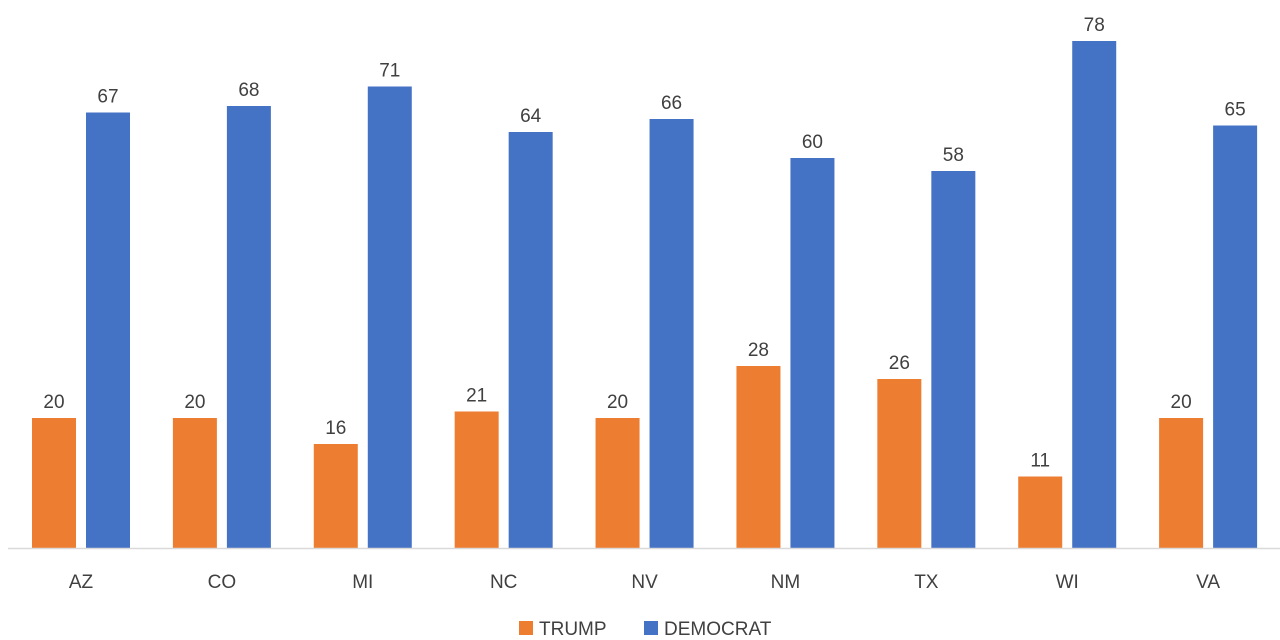 The image size is (1280, 640). Describe the element at coordinates (812, 353) in the screenshot. I see `bar-democrat-nm` at that location.